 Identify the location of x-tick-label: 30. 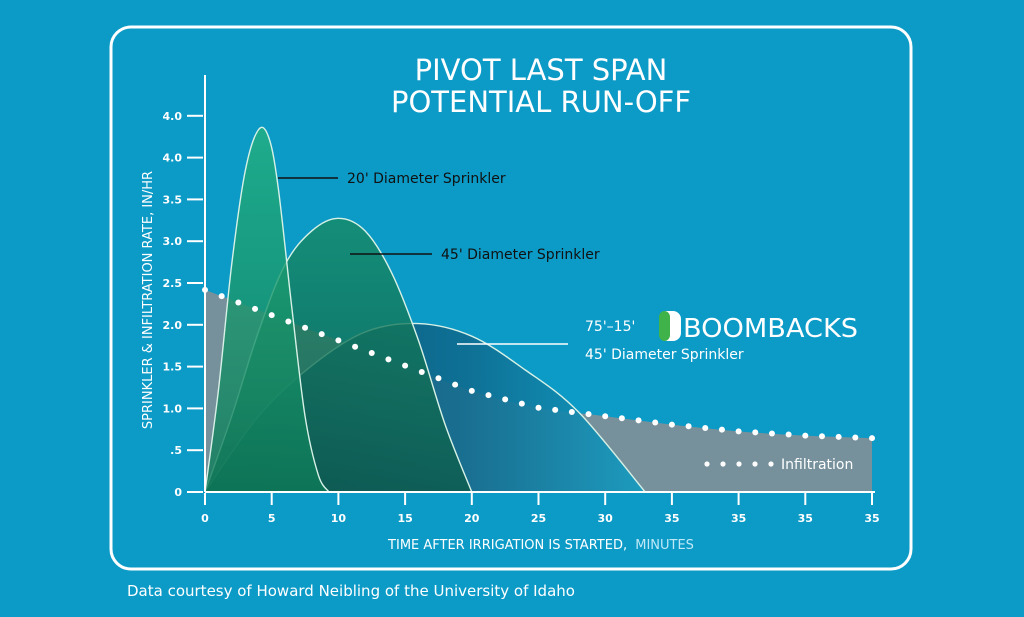
(606, 518).